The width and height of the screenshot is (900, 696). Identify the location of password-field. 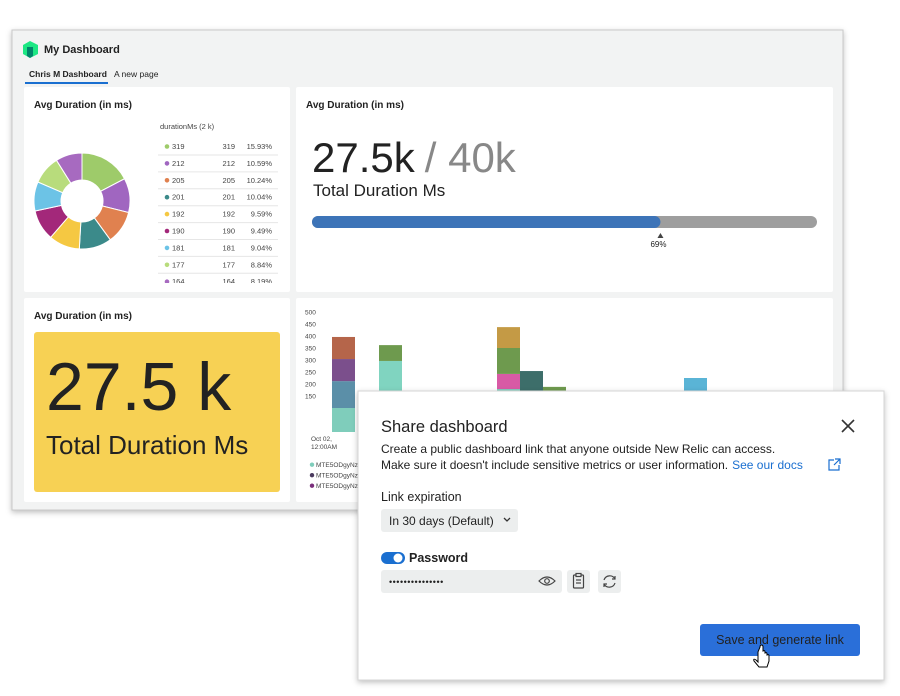
(471, 581).